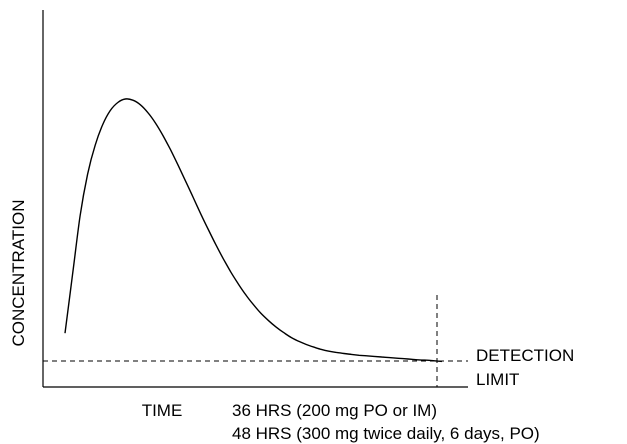 The image size is (627, 444). What do you see at coordinates (334, 410) in the screenshot?
I see `end-marker-label-line-1: 36 HRS (200 mg PO or IM)` at bounding box center [334, 410].